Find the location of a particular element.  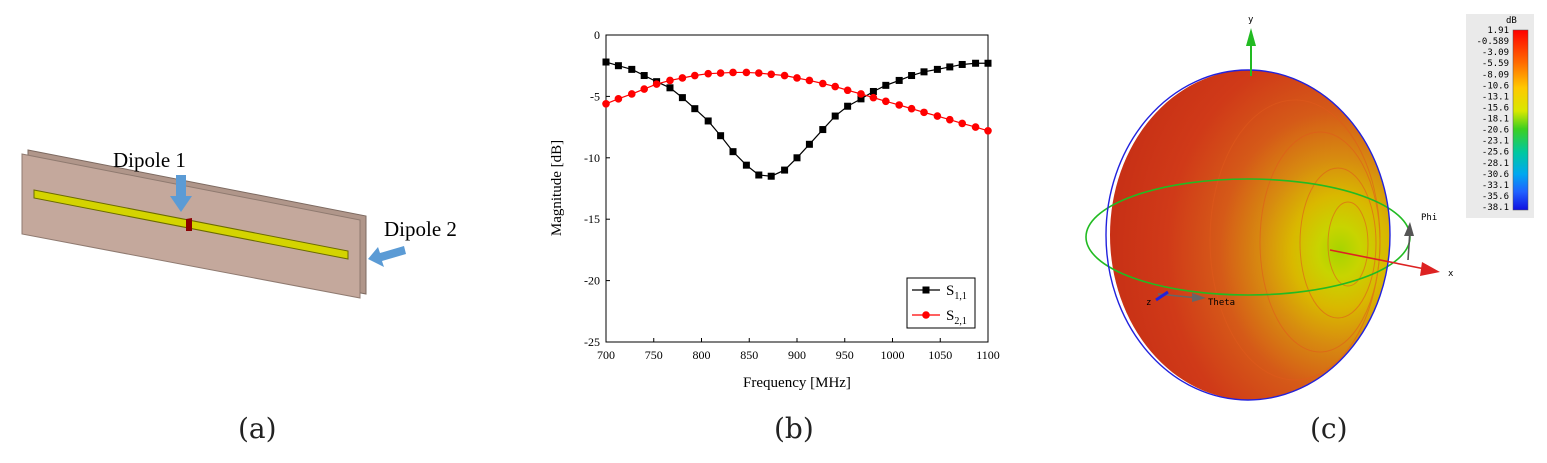

colorbar-tick-label: -15.6 is located at coordinates (1495, 108).